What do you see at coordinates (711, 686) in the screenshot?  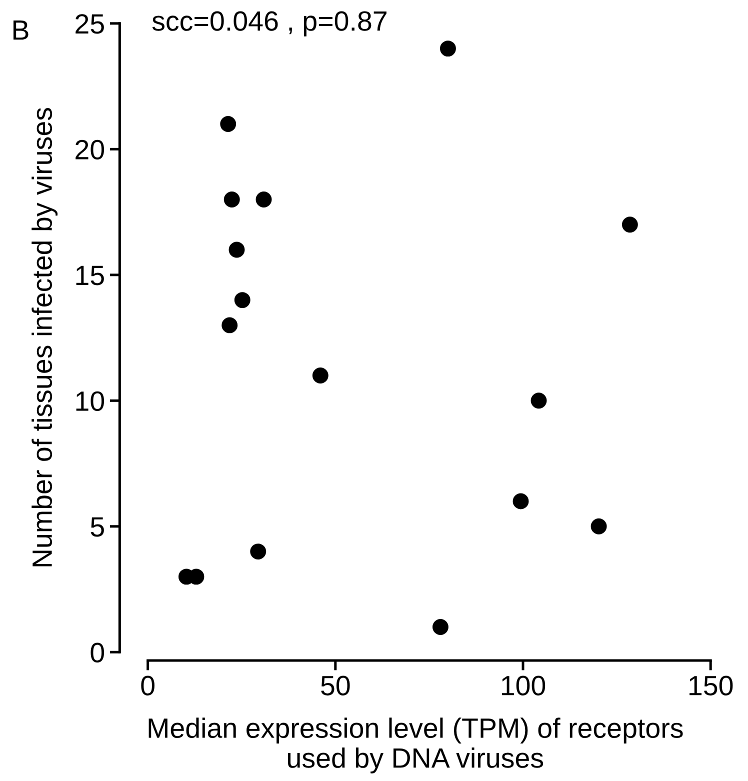 I see `x-tick-label: 150` at bounding box center [711, 686].